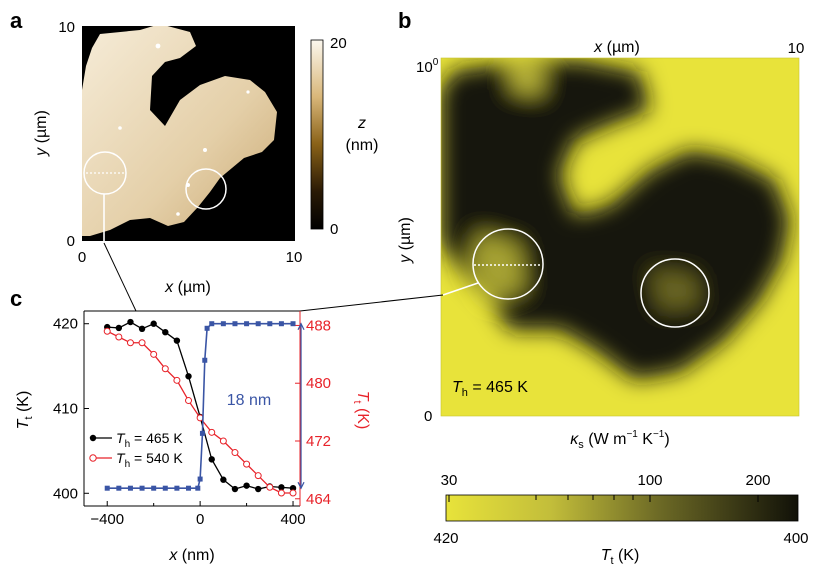 The width and height of the screenshot is (813, 567). I want to click on panel-a-ytick-top: 10, so click(66, 27).